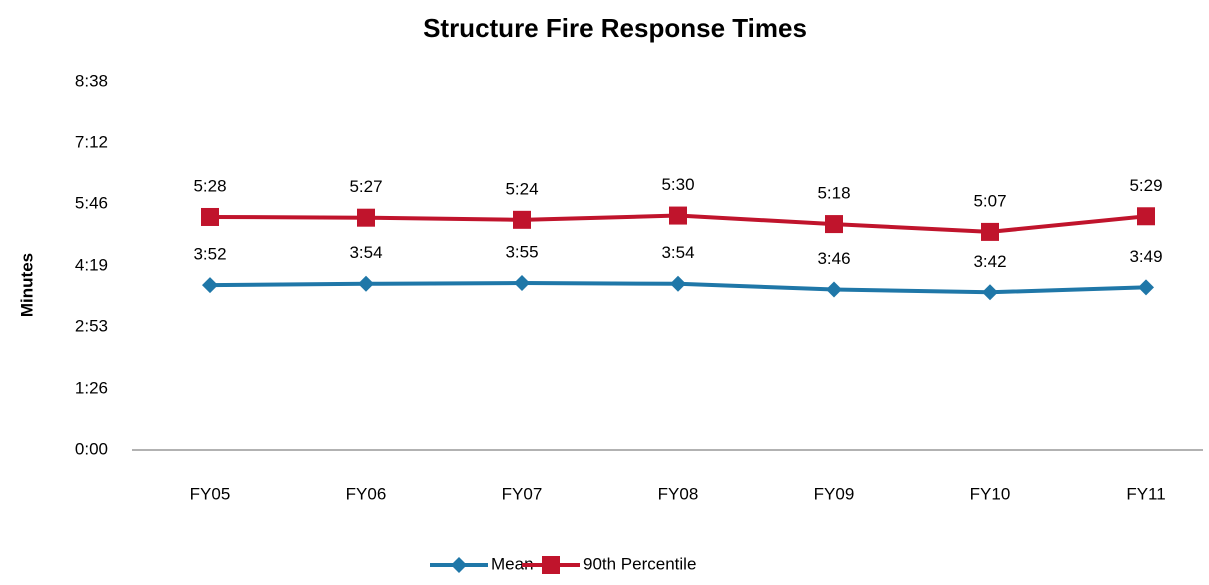 This screenshot has width=1209, height=585. Describe the element at coordinates (512, 563) in the screenshot. I see `legend-label: Mean` at that location.